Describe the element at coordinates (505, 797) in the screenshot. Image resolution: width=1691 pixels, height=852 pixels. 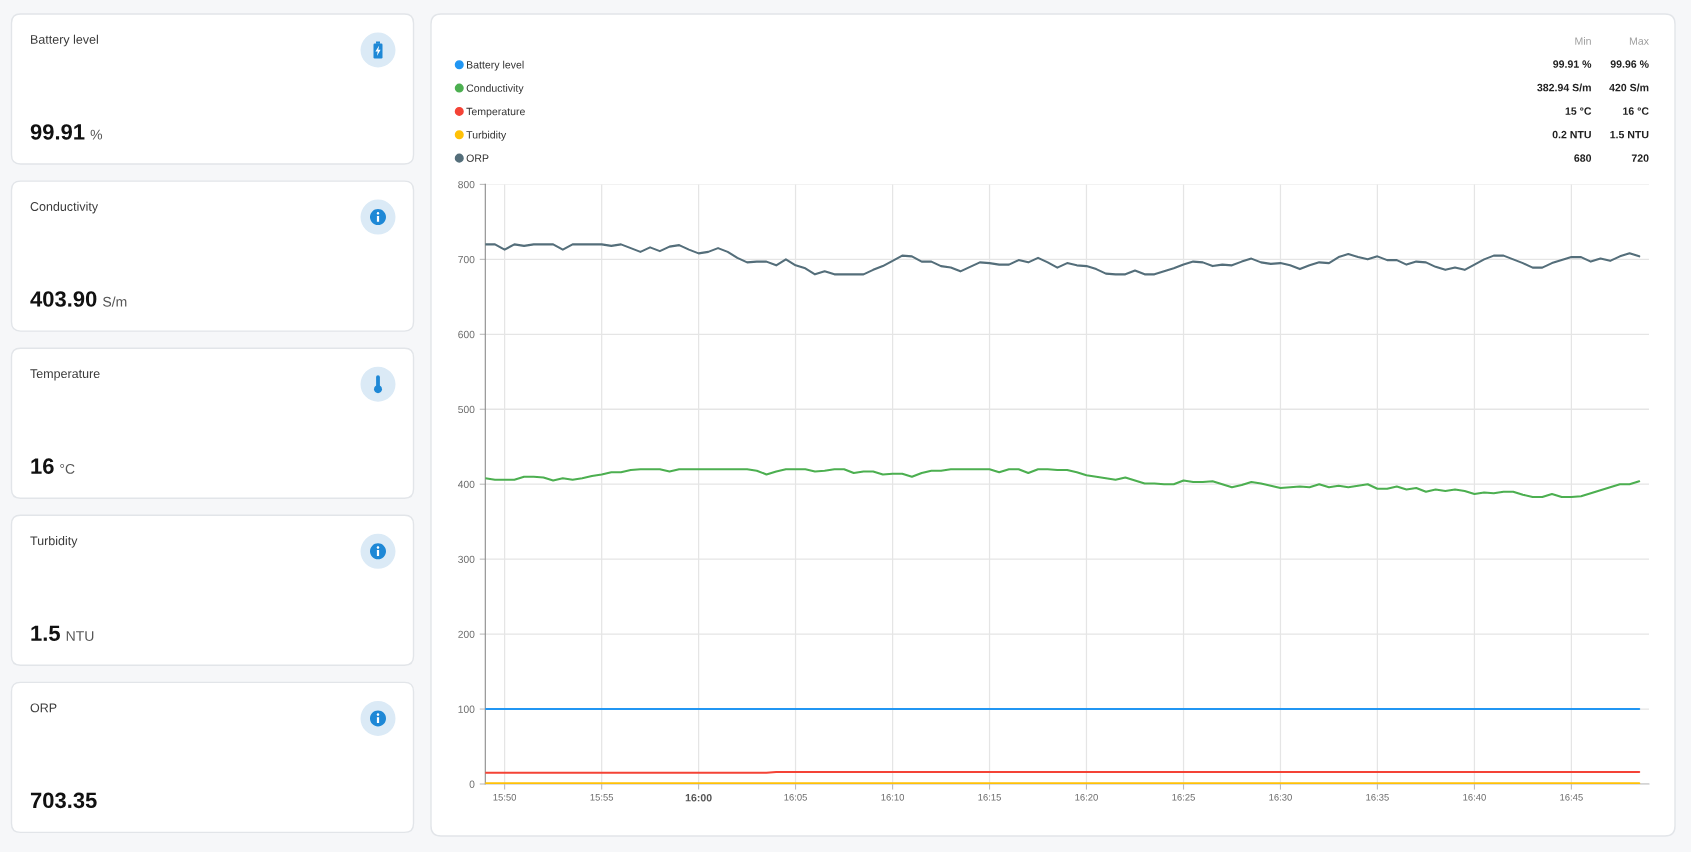
I see `x-tick-label: 15:50` at that location.